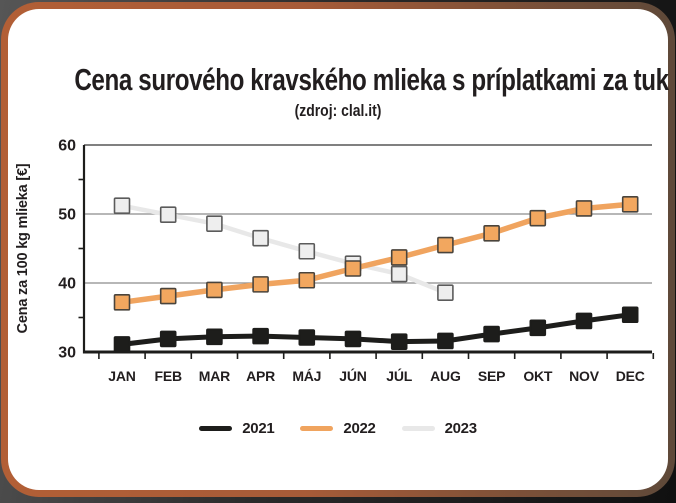  Describe the element at coordinates (67, 146) in the screenshot. I see `y-tick-label-60: 60` at that location.